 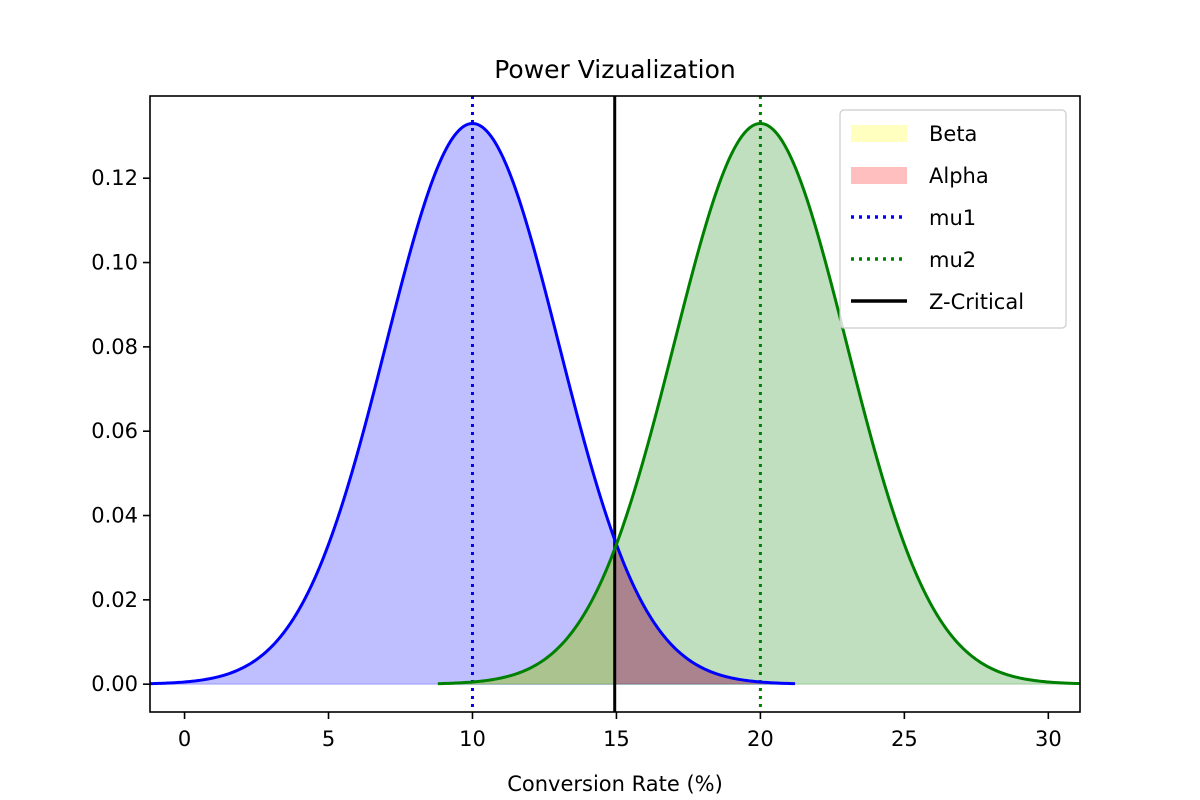 What do you see at coordinates (615, 69) in the screenshot?
I see `chart-title: Power Vizualization` at bounding box center [615, 69].